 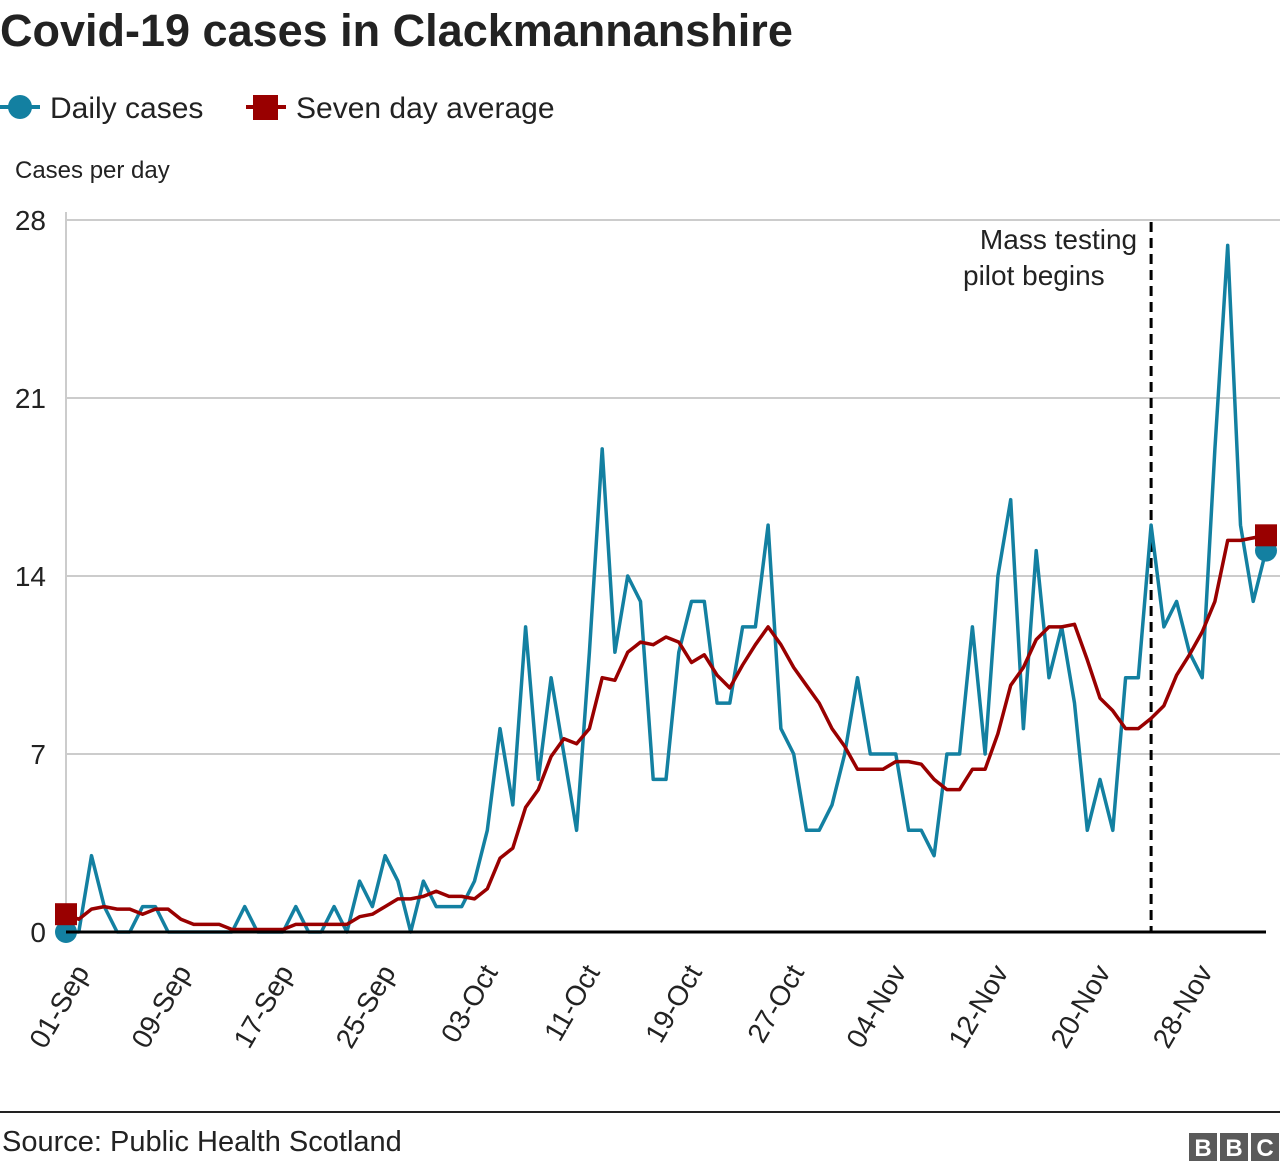 I want to click on y-tick-label: 21, so click(x=30, y=398).